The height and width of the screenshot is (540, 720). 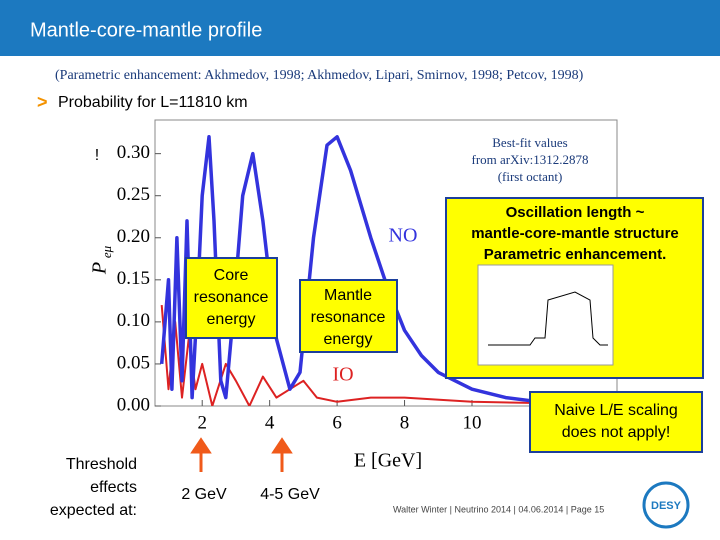 I want to click on bullet-text: Probability for L=11810 km, so click(x=153, y=102).